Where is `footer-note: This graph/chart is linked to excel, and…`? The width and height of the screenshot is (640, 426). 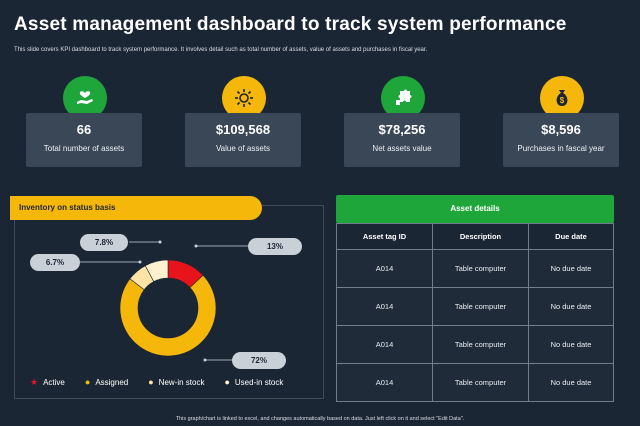 footer-note: This graph/chart is linked to excel, and… is located at coordinates (320, 419).